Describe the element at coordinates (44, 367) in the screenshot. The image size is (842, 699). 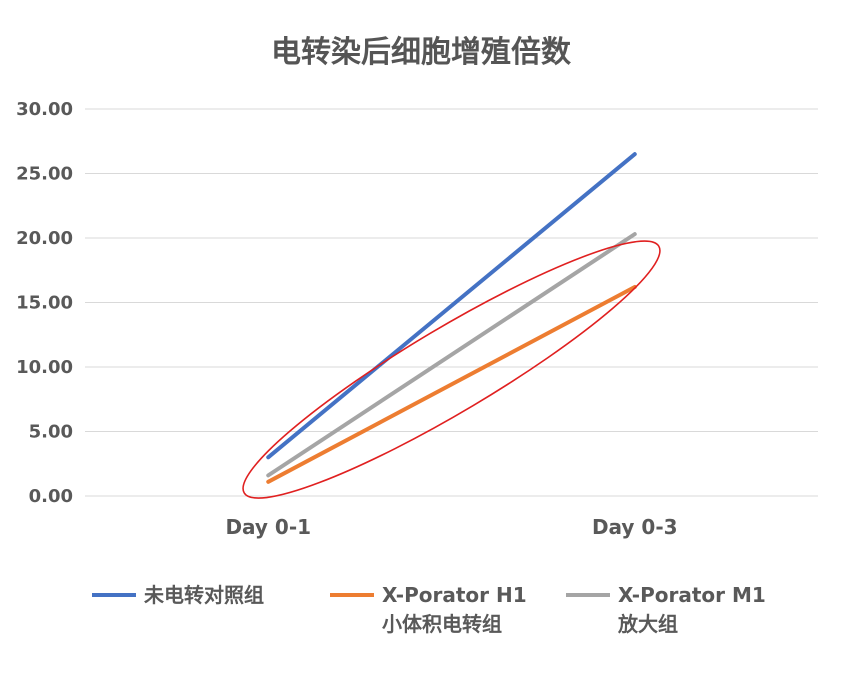
I see `y-tick-label: 10.00` at that location.